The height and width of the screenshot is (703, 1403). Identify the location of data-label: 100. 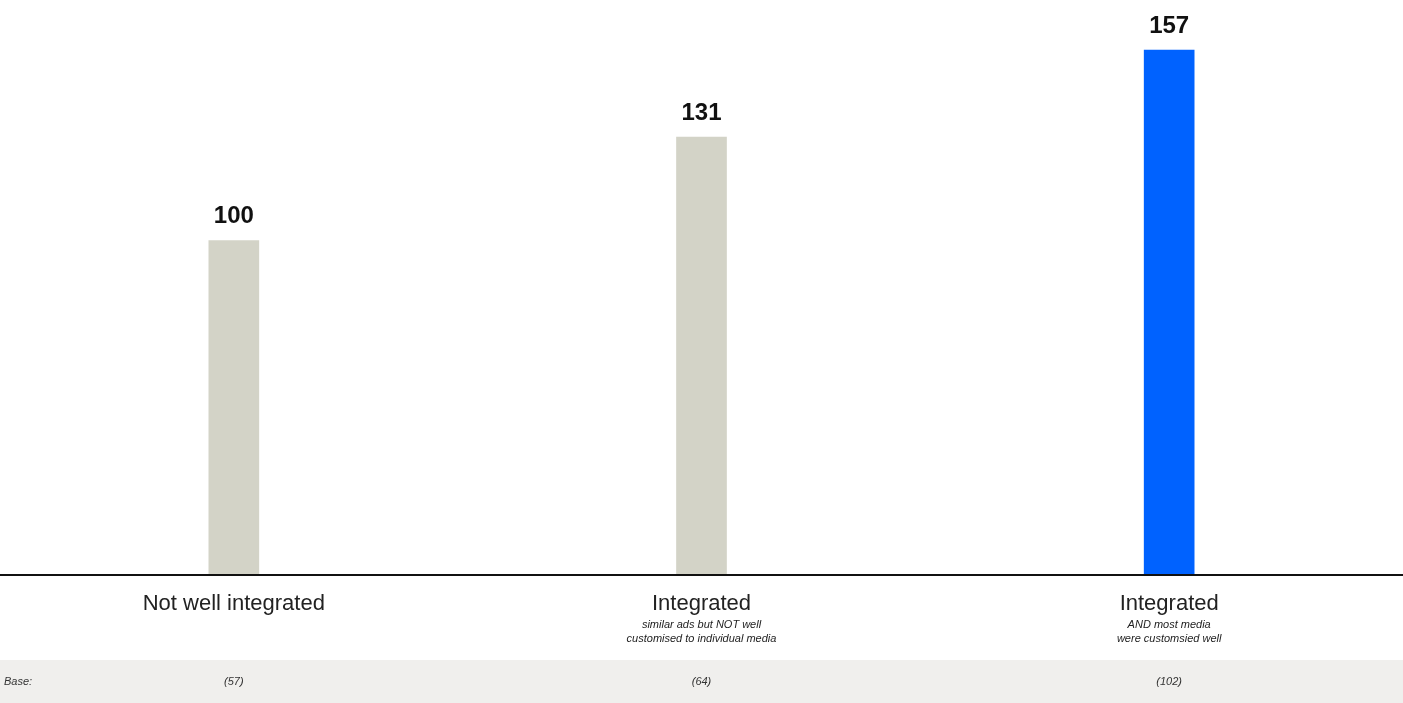
(233, 215).